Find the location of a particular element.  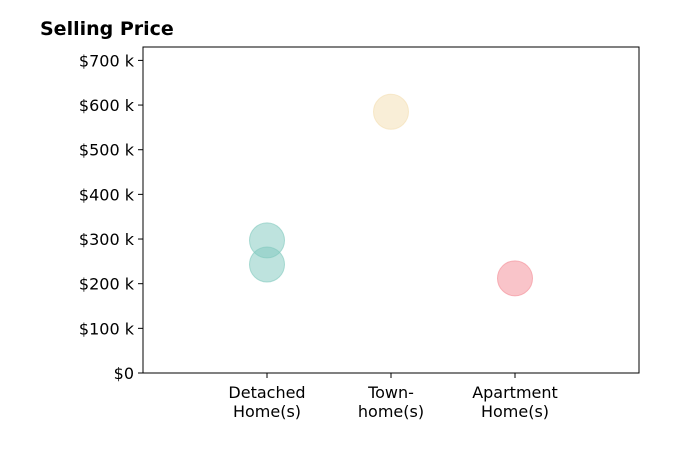

y-tick-label: $300 k is located at coordinates (107, 239).